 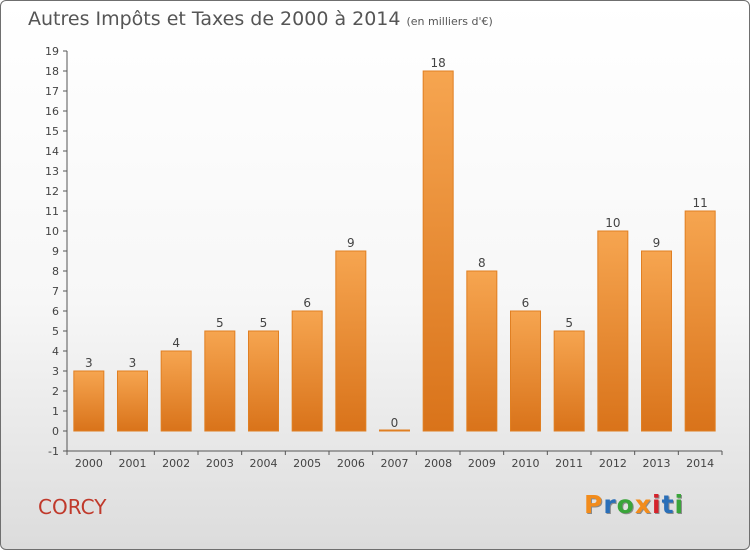 What do you see at coordinates (176, 391) in the screenshot?
I see `bar-2002` at bounding box center [176, 391].